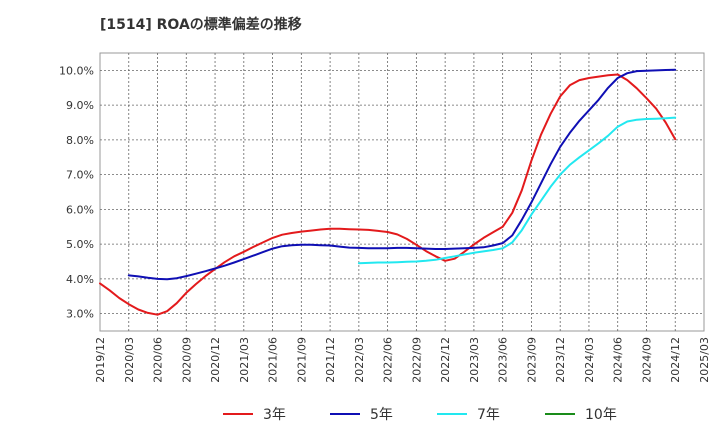 The height and width of the screenshot is (440, 720). I want to click on x-tick-label: 2024/06, so click(618, 360).